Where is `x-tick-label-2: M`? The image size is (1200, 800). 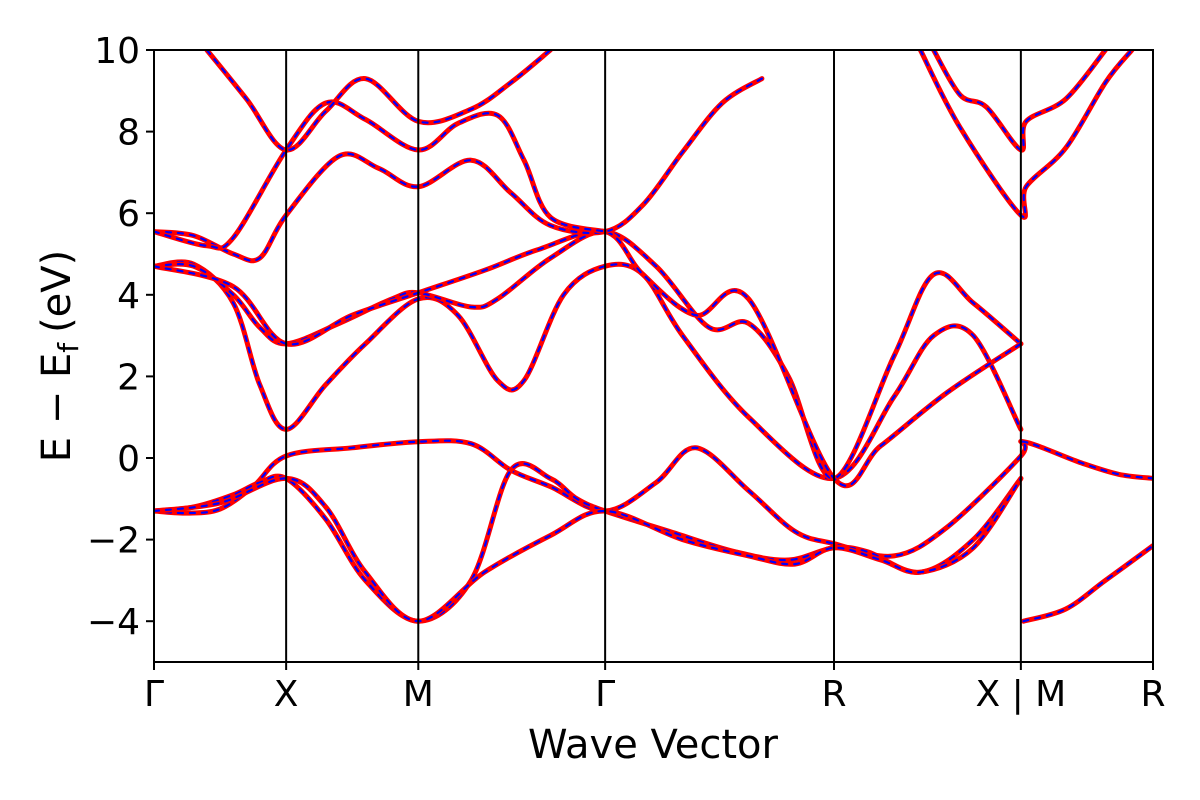 x-tick-label-2: M is located at coordinates (418, 694).